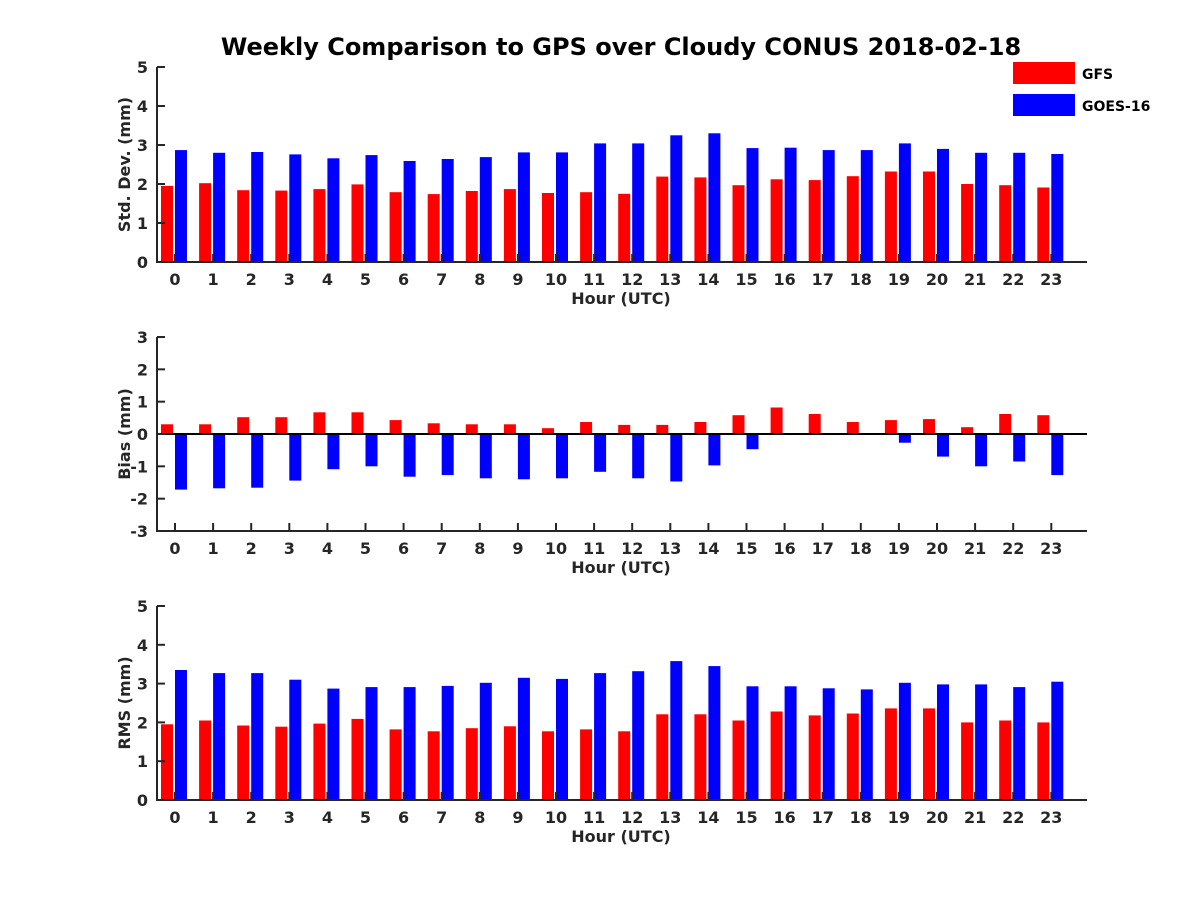 The image size is (1200, 900). What do you see at coordinates (823, 279) in the screenshot?
I see `x-tick-label-stddev-17: 17` at bounding box center [823, 279].